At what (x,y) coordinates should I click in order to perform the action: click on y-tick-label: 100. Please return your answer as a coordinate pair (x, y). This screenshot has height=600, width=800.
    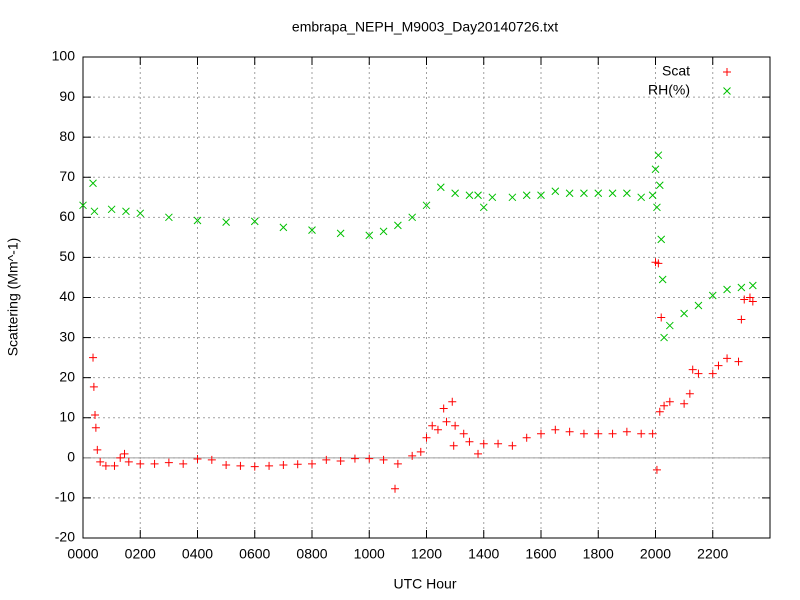
    Looking at the image, I should click on (64, 56).